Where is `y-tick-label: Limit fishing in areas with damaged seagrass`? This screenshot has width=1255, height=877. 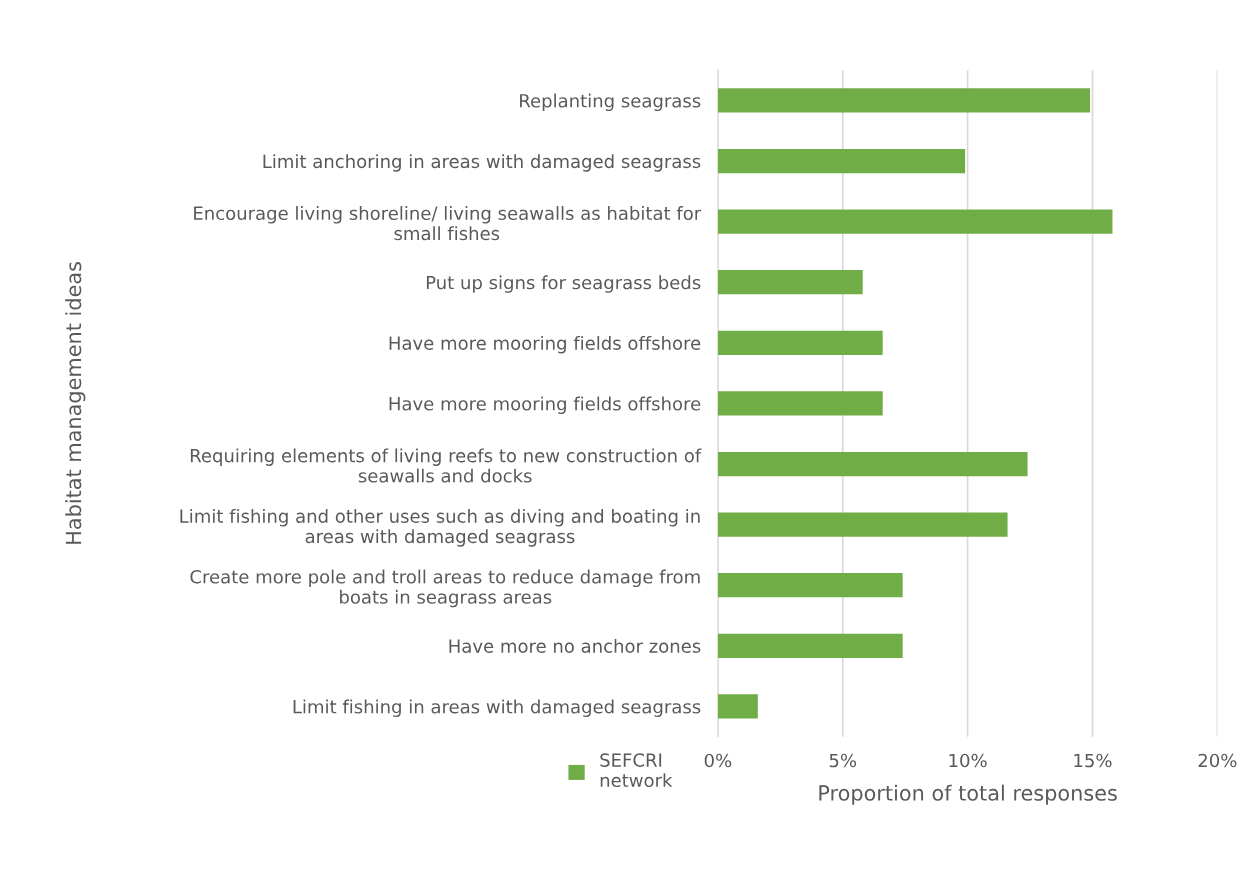
y-tick-label: Limit fishing in areas with damaged seagrass is located at coordinates (497, 708).